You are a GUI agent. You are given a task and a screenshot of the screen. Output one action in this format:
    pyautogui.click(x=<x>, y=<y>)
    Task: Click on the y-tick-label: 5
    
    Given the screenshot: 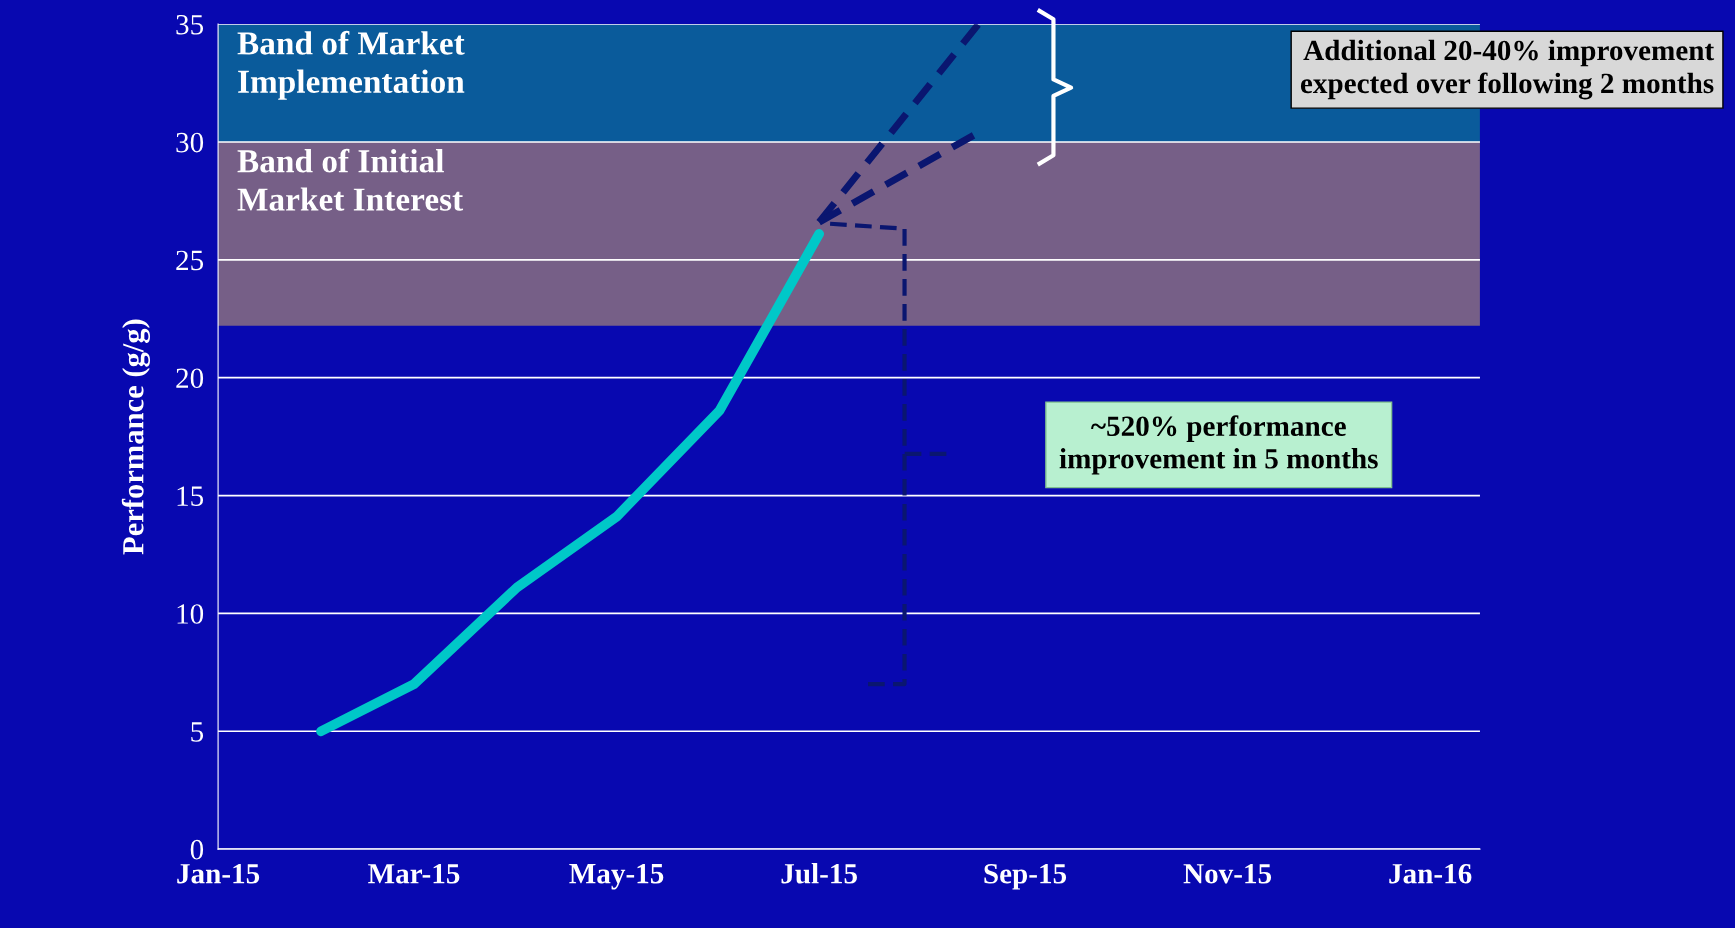 What is the action you would take?
    pyautogui.click(x=197, y=732)
    